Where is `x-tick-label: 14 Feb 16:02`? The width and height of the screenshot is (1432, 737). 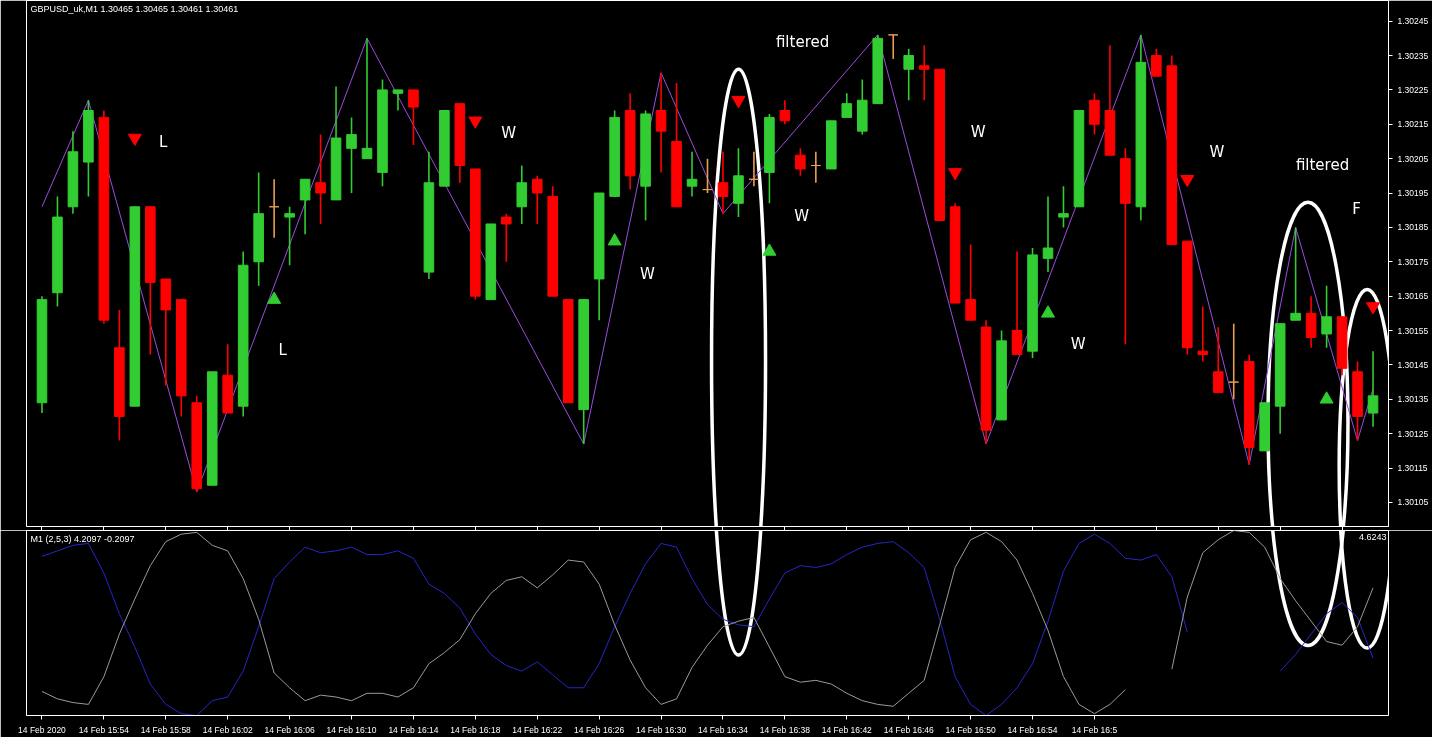 x-tick-label: 14 Feb 16:02 is located at coordinates (228, 729).